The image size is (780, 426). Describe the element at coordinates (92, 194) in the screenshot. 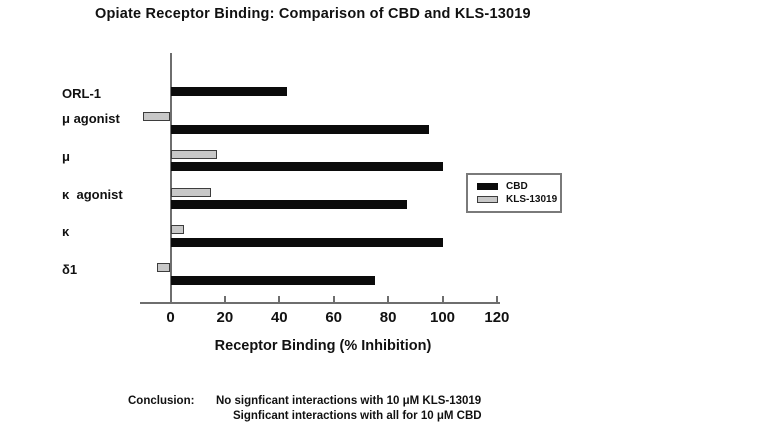

I see `category-label-3: κ agonist` at that location.